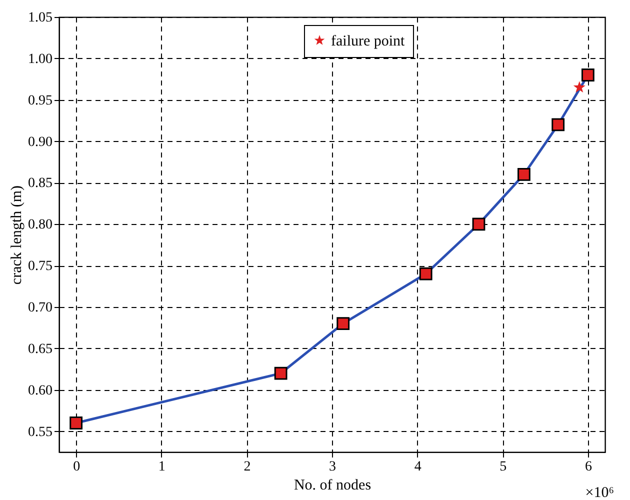 The image size is (630, 500). Describe the element at coordinates (247, 467) in the screenshot. I see `x-tick-label: 2` at that location.